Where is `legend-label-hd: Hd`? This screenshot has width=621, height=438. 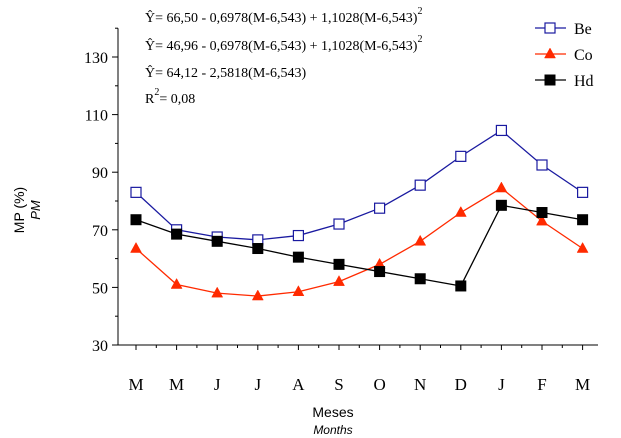
legend-label-hd: Hd is located at coordinates (584, 81).